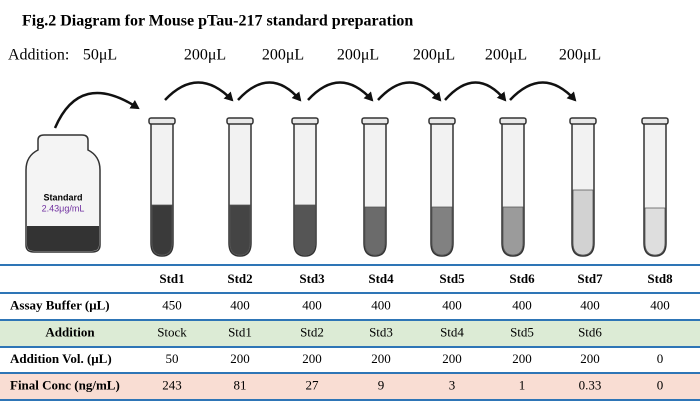 This screenshot has width=700, height=403. Describe the element at coordinates (522, 384) in the screenshot. I see `cell: 1` at that location.